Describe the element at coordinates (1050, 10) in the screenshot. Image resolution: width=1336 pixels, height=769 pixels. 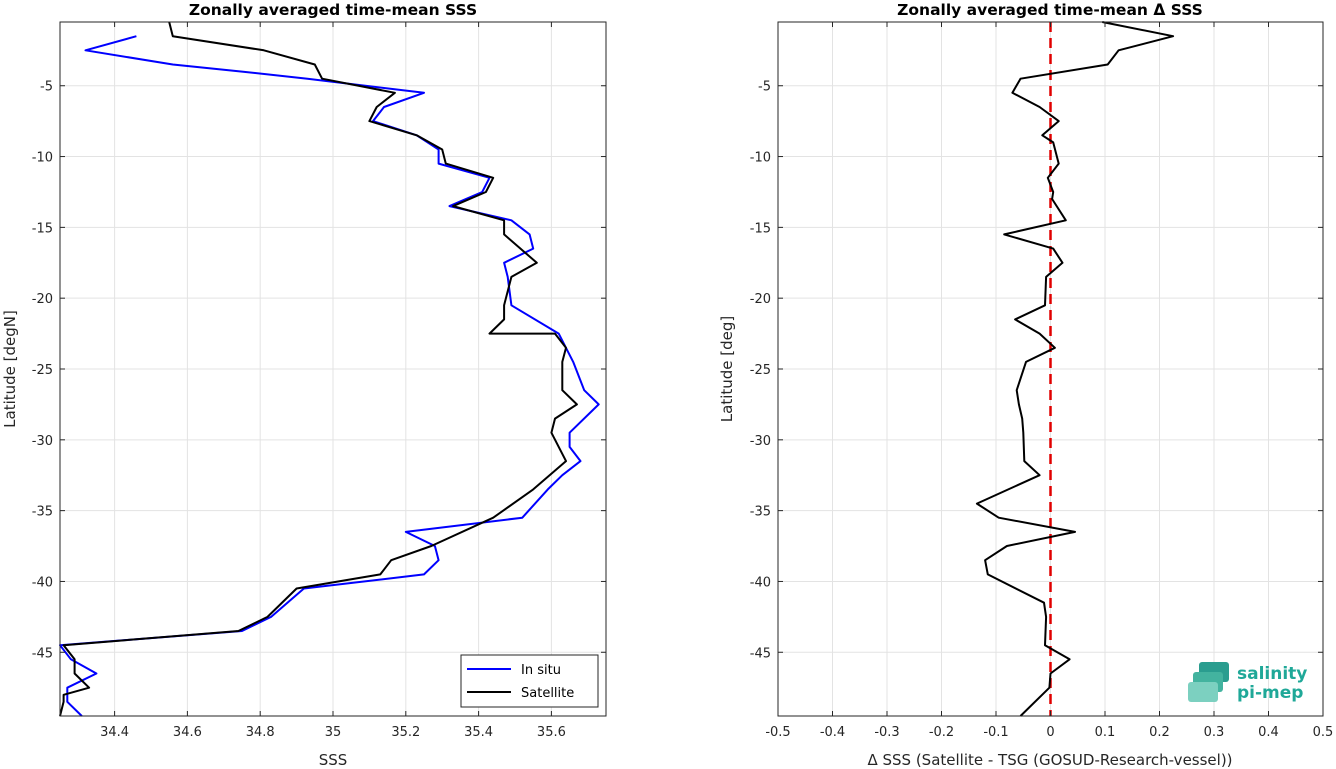
I see `right-chart-title: Zonally averaged time-mean Δ SSS` at that location.